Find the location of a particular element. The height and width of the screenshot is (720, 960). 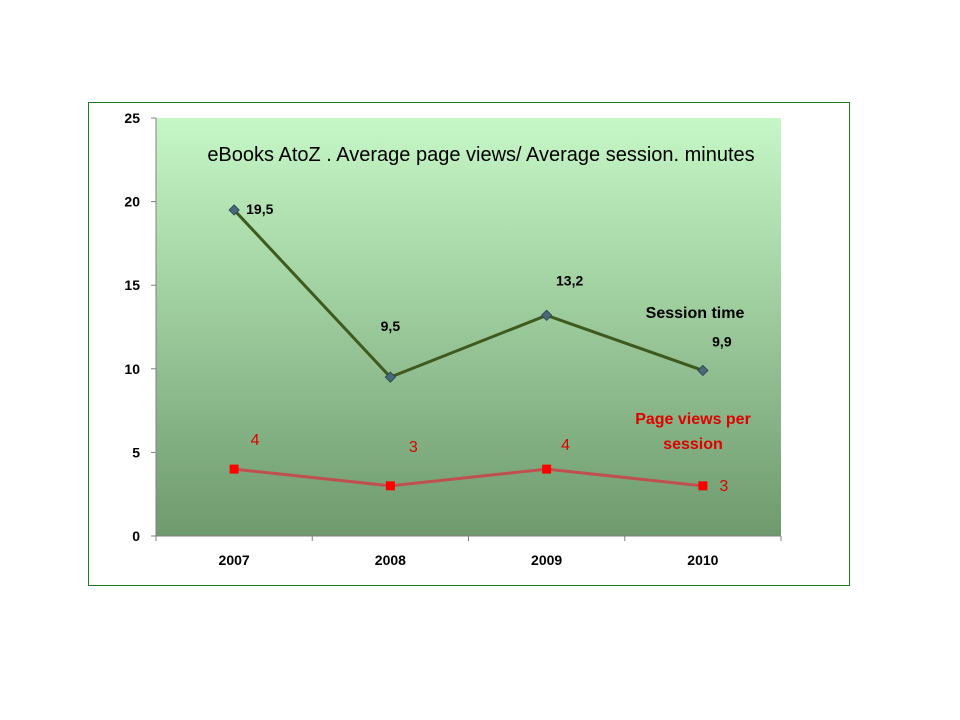

series-line-session-time is located at coordinates (468, 293).